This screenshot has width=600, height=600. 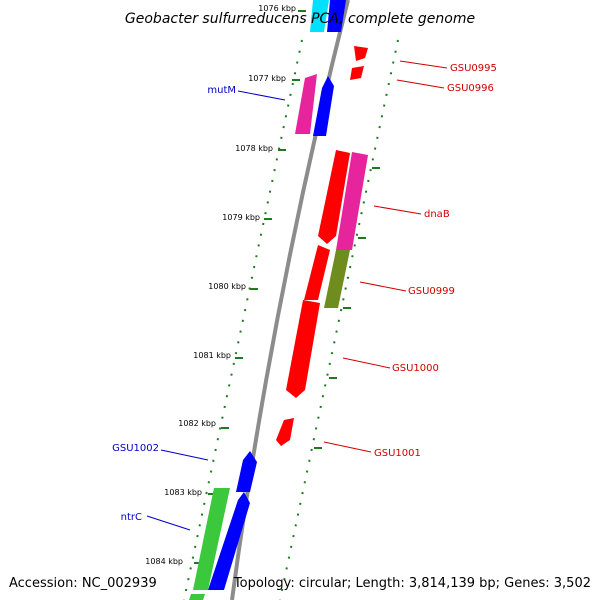 I want to click on gene-label-gsu1000: GSU1000, so click(x=415, y=368).